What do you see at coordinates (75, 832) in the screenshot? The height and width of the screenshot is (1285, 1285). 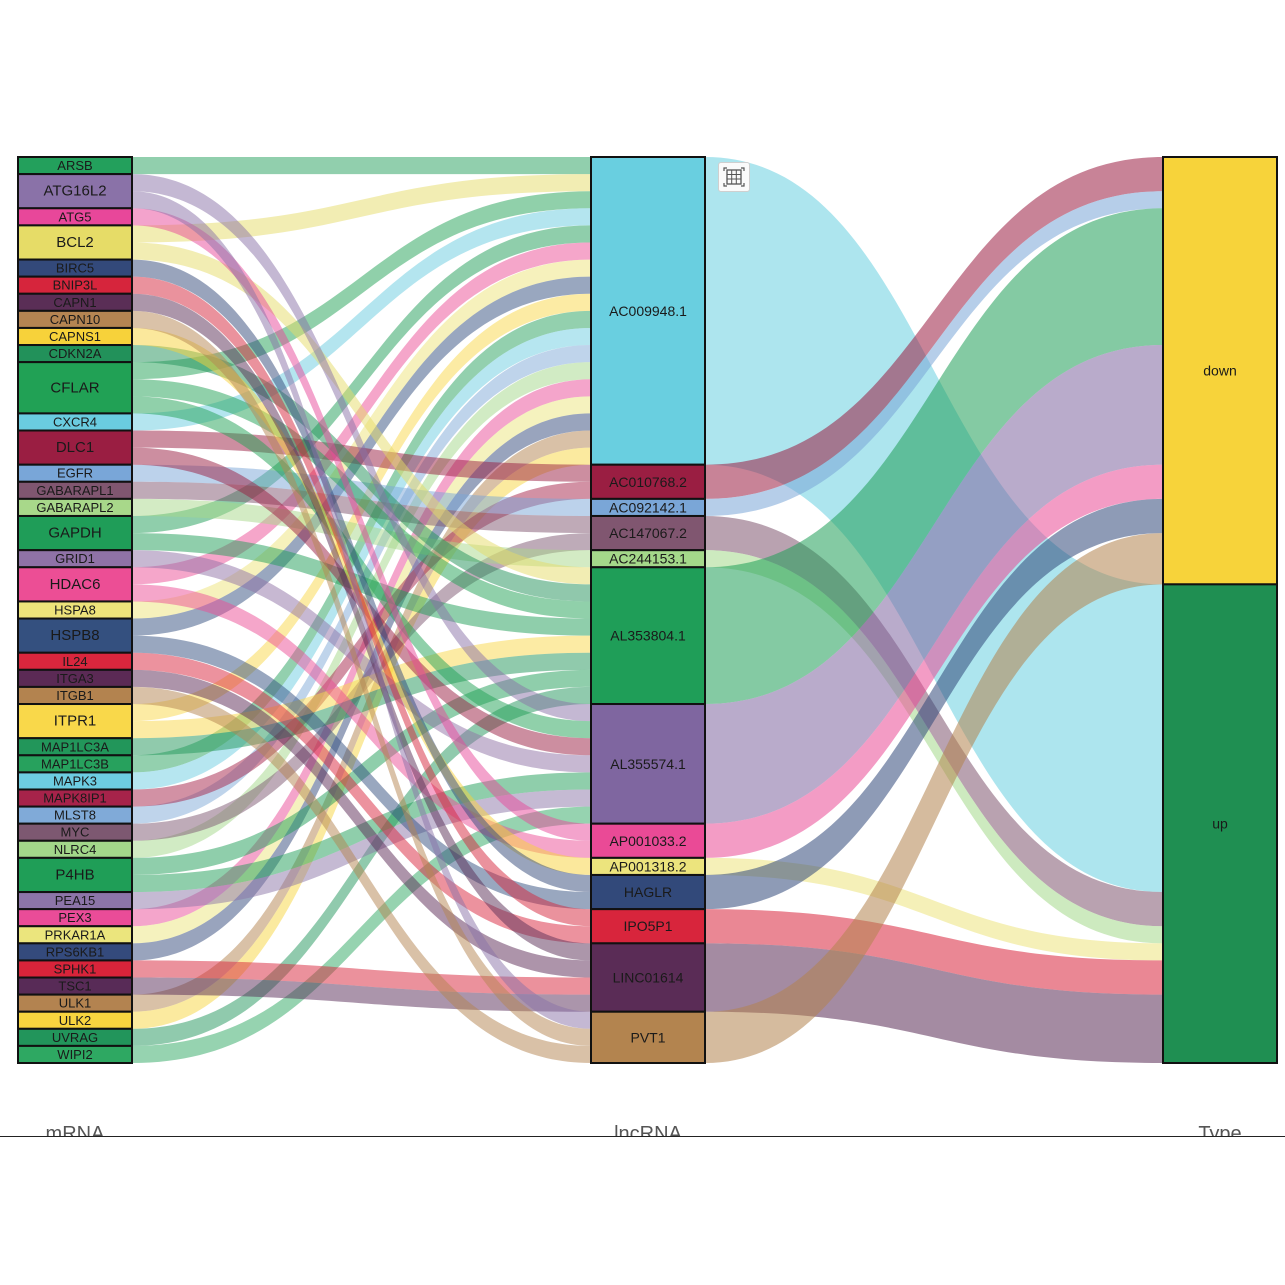 I see `node-label-myc: MYC` at bounding box center [75, 832].